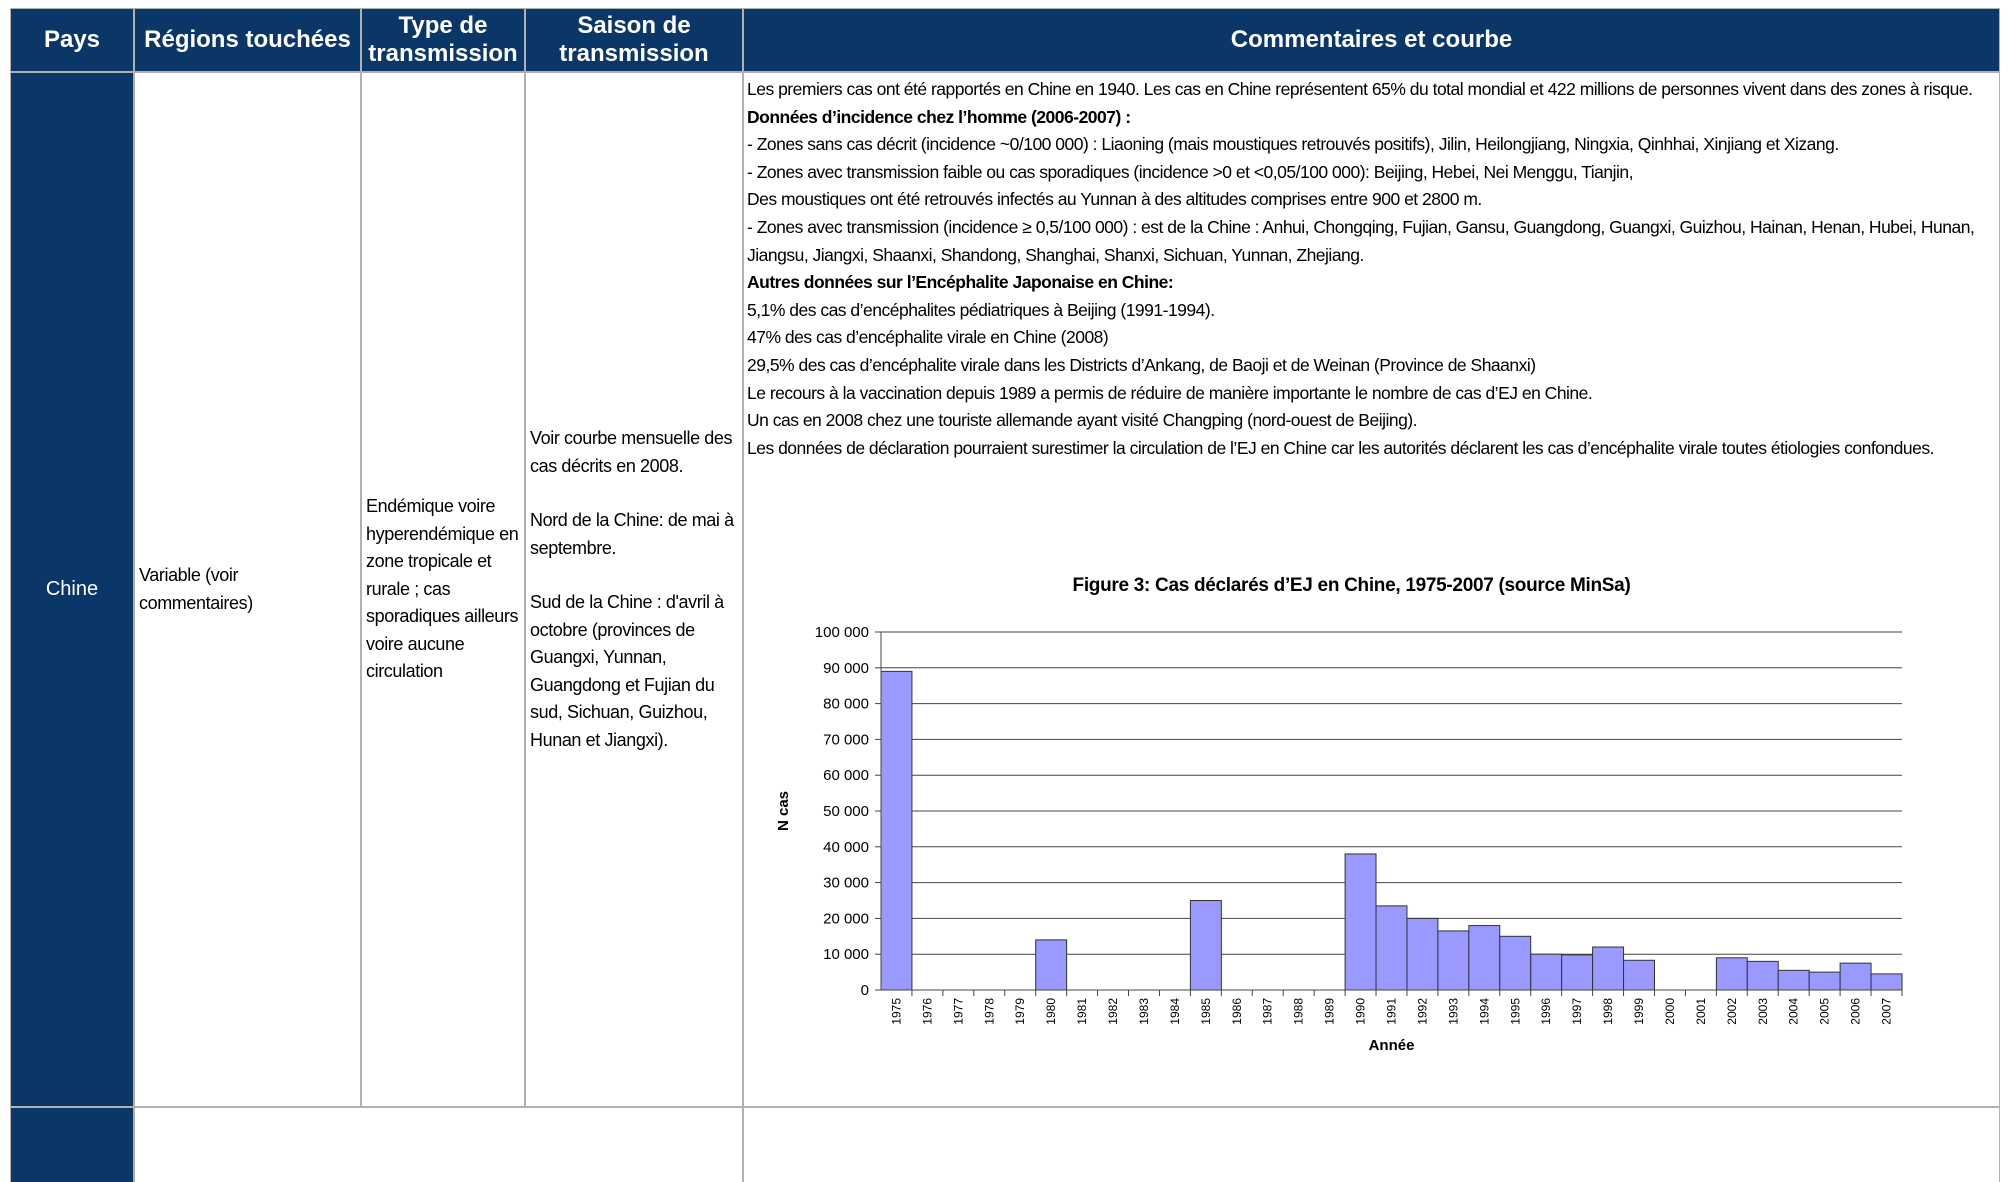 The width and height of the screenshot is (2009, 1182). Describe the element at coordinates (846, 918) in the screenshot. I see `y-tick-label: 20 000` at that location.